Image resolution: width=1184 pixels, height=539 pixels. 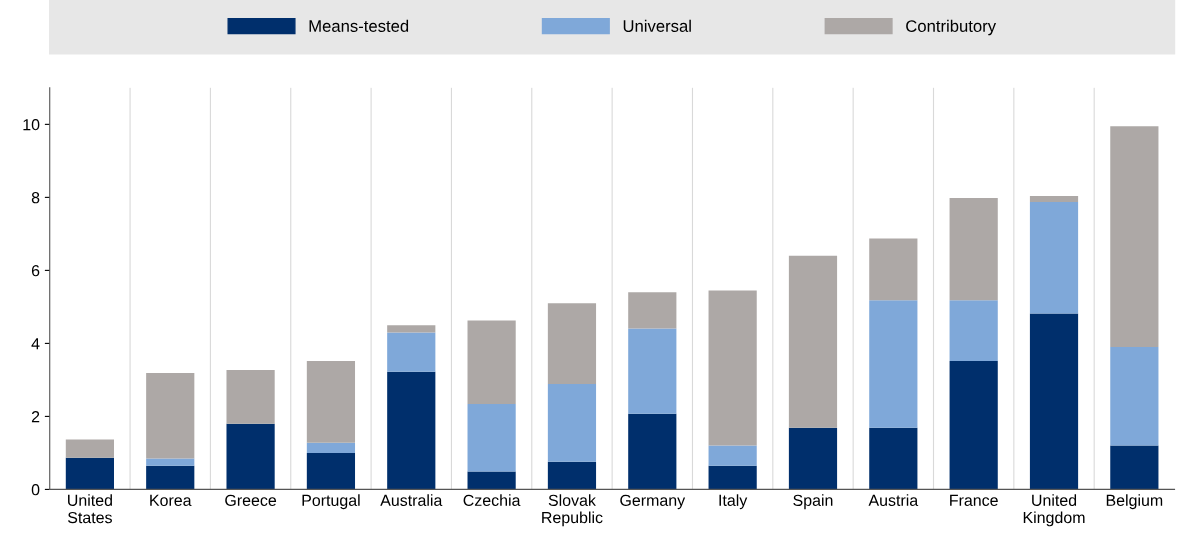 I want to click on x-tick-label: Belgium, so click(x=1134, y=502).